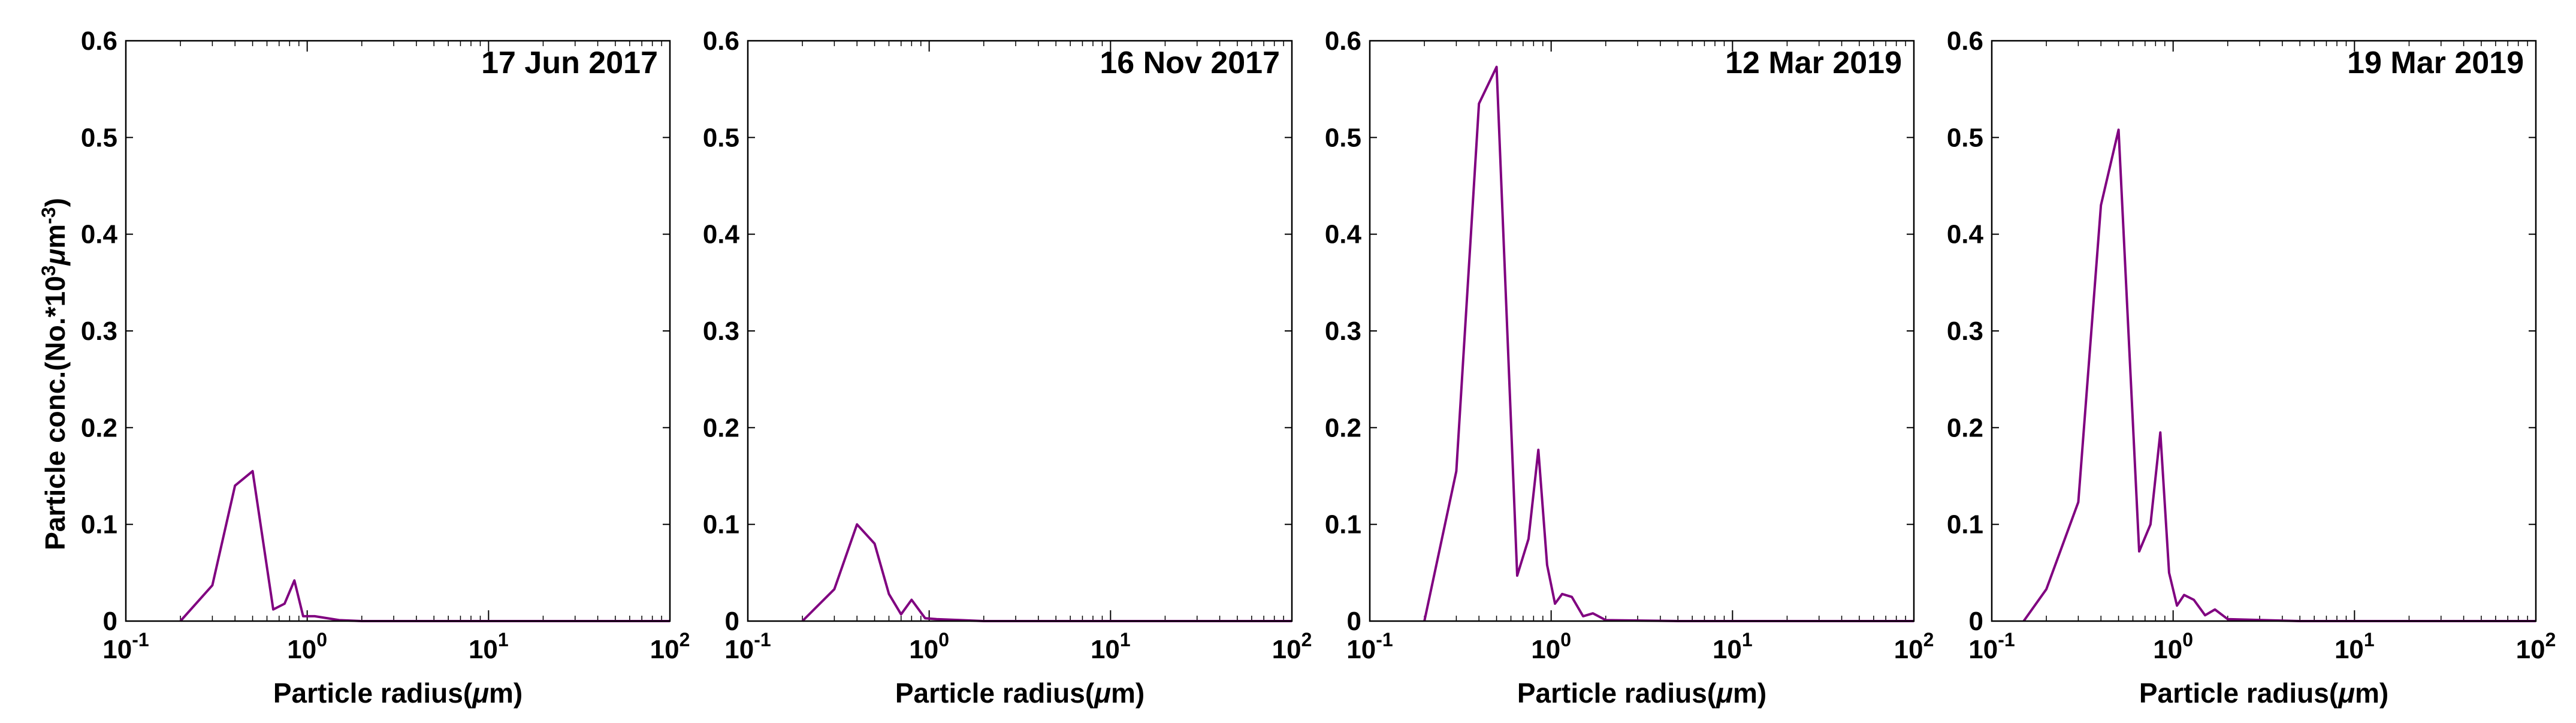 The height and width of the screenshot is (723, 2576). Describe the element at coordinates (55, 236) in the screenshot. I see `ylabel-m: m` at that location.